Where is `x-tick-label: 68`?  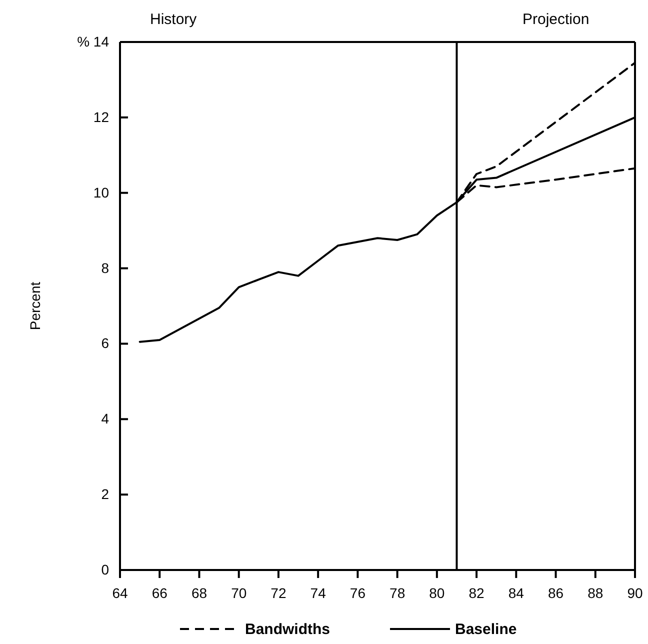
x-tick-label: 68 is located at coordinates (199, 592).